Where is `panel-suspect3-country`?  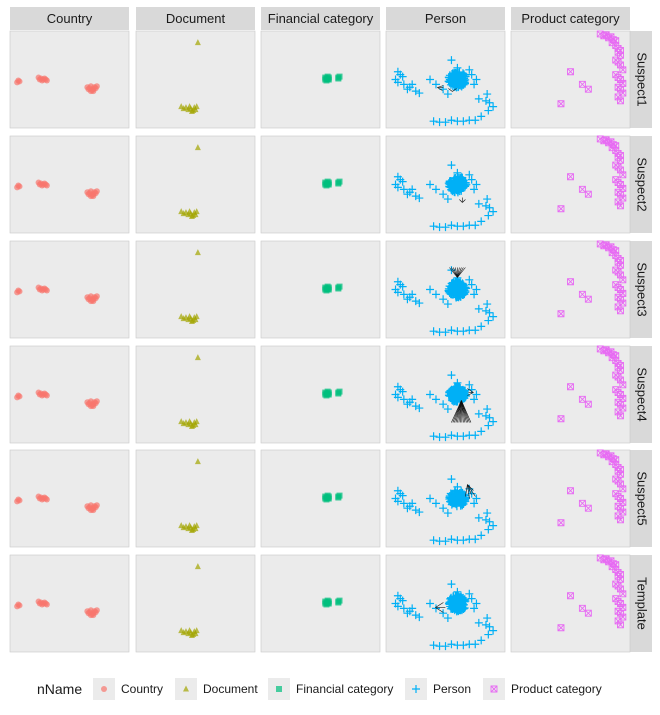
panel-suspect3-country is located at coordinates (69, 289).